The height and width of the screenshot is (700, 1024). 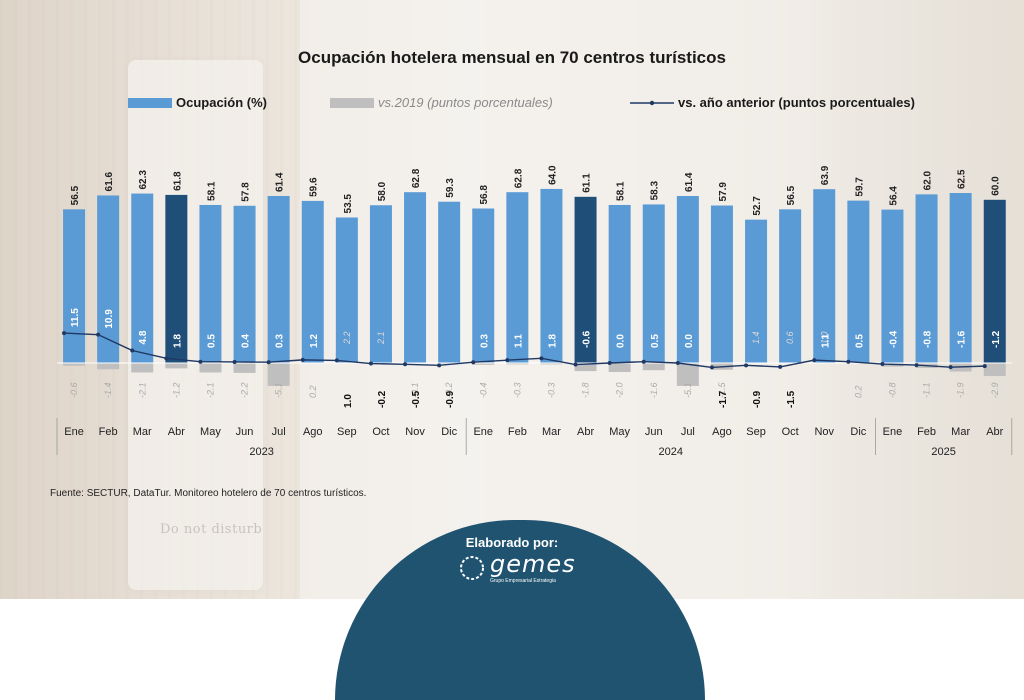 I want to click on occupancy-label: 61.1, so click(x=587, y=183).